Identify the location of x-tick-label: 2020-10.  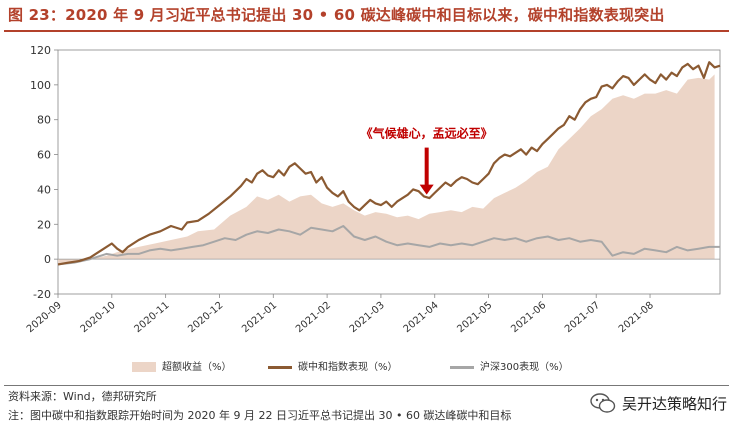
(98, 317).